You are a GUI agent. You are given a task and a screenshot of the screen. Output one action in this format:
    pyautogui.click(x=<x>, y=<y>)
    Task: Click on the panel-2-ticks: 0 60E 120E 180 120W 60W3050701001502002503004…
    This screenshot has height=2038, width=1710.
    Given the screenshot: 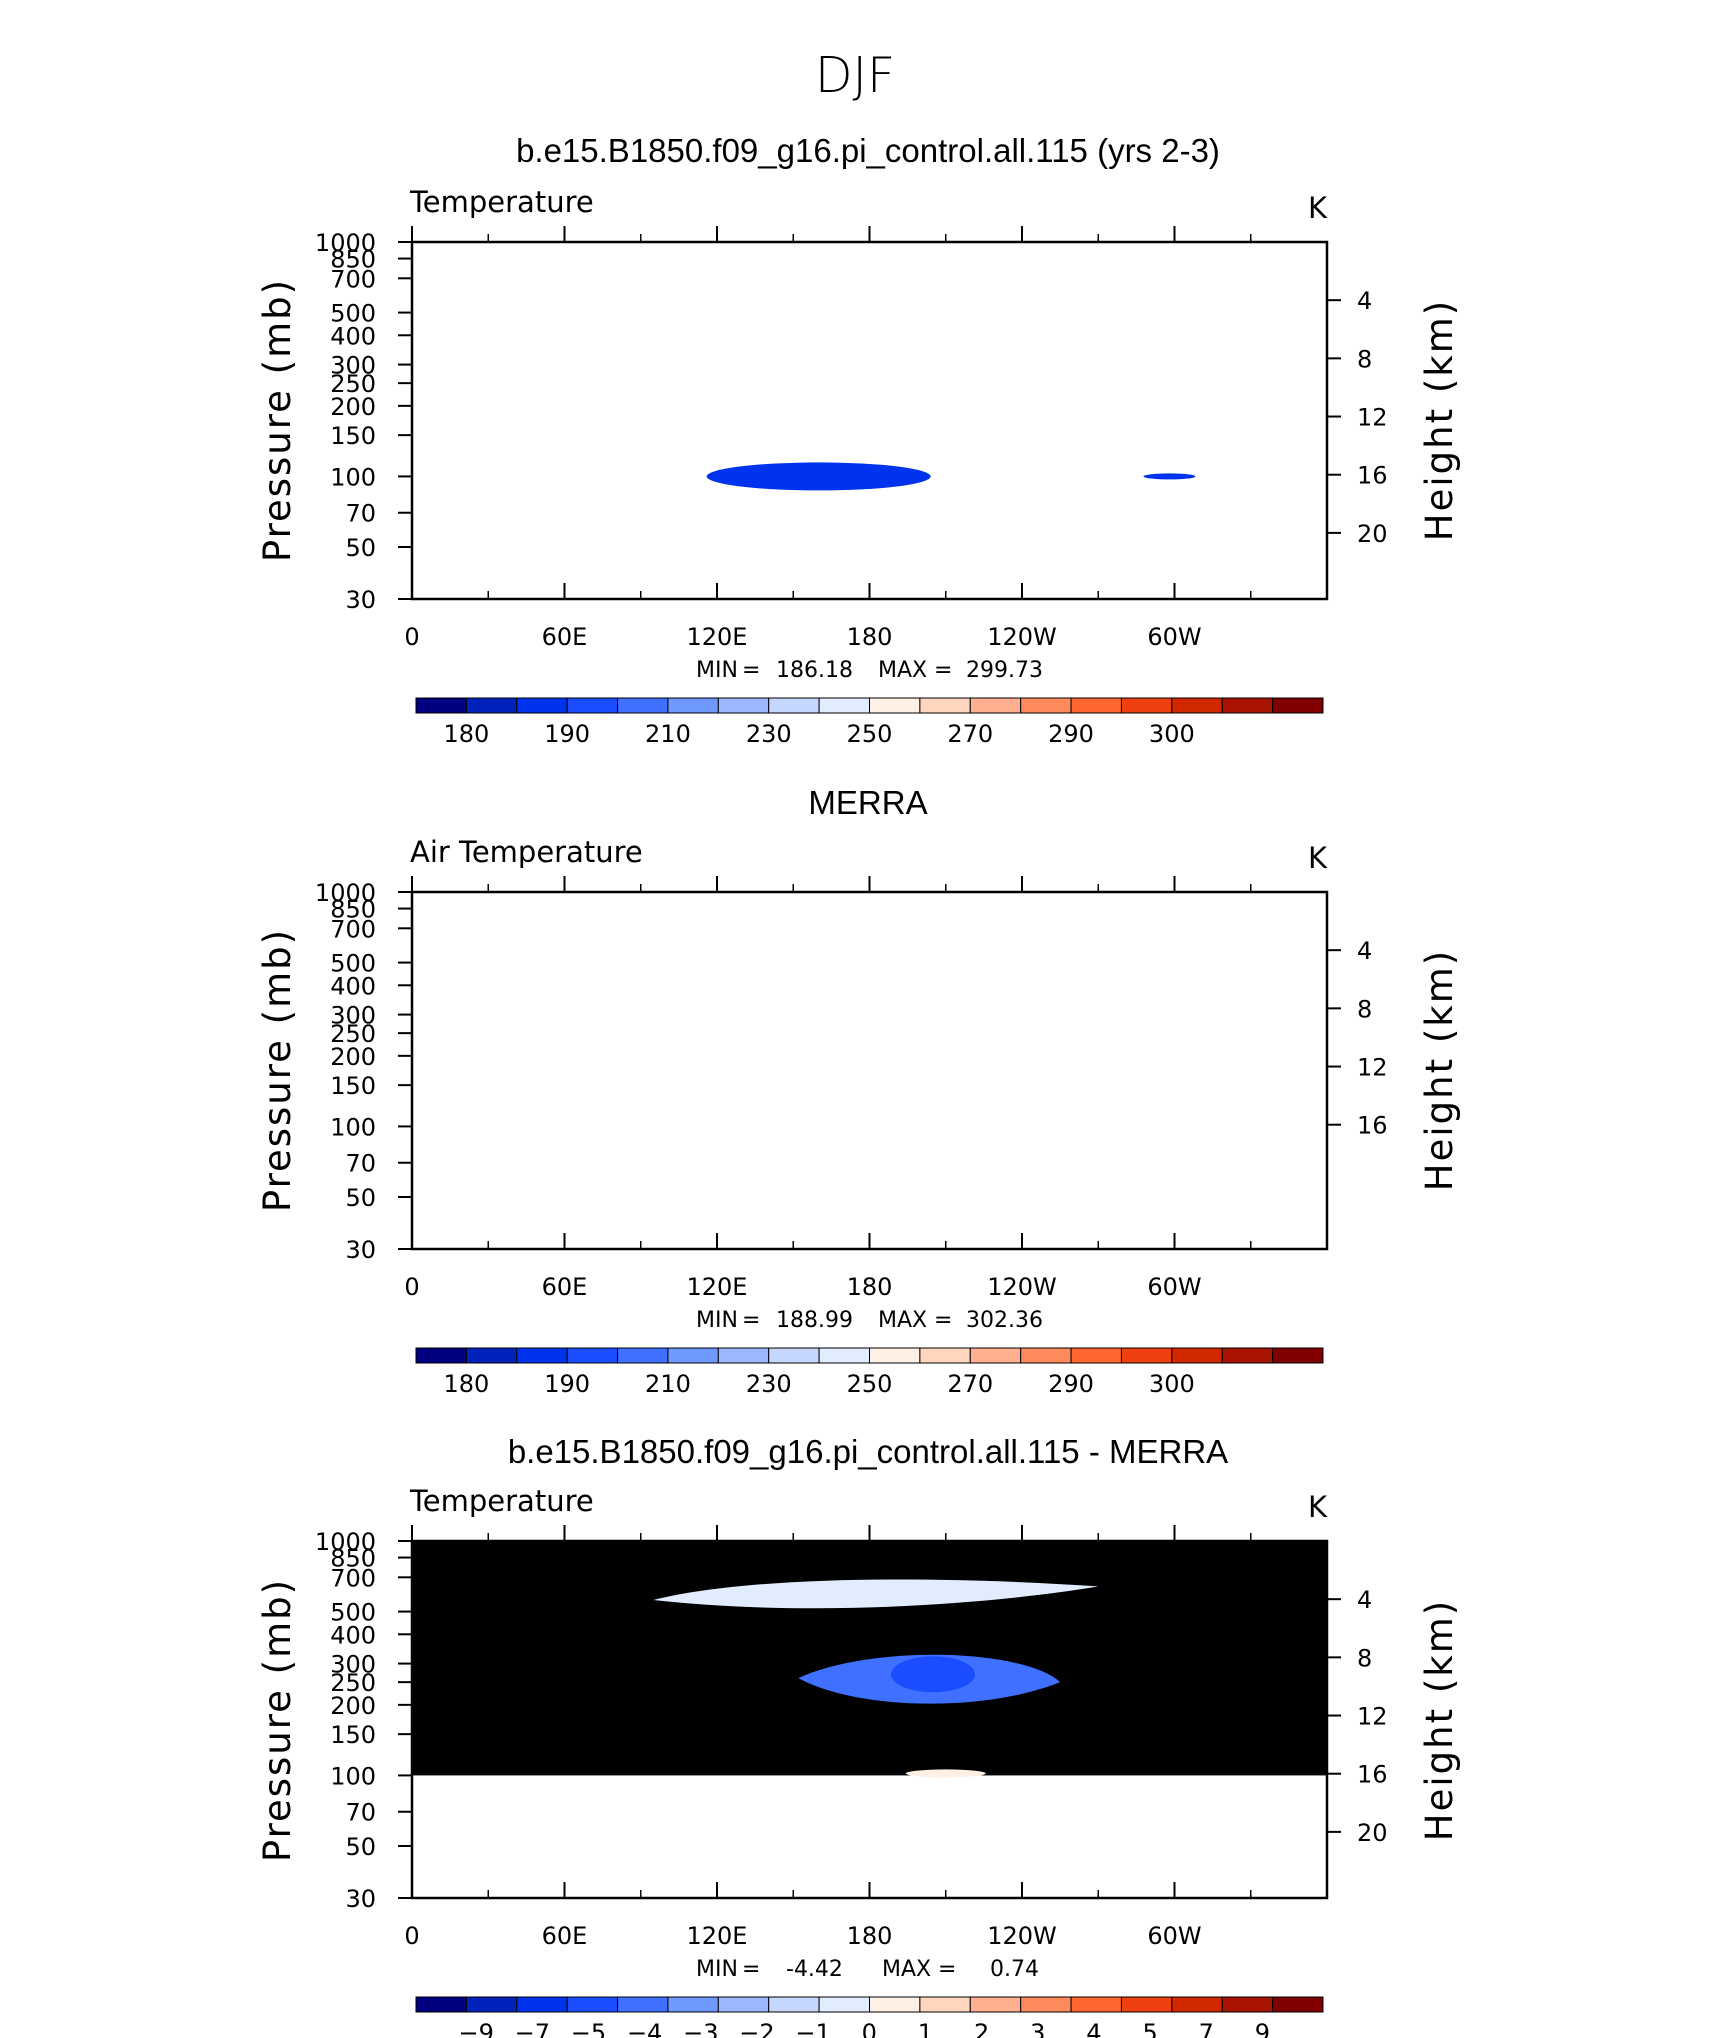 What is the action you would take?
    pyautogui.click(x=851, y=1088)
    